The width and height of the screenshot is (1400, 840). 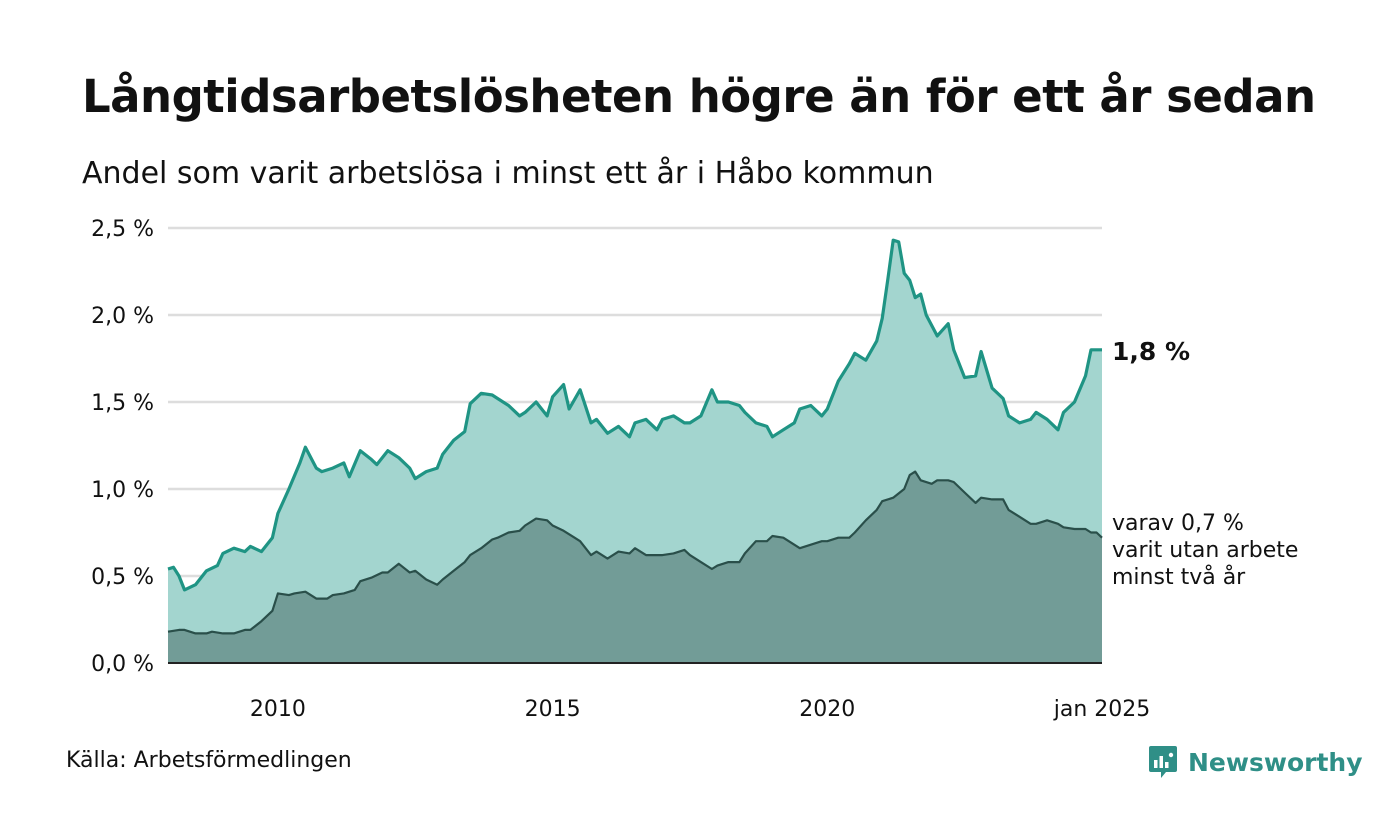 What do you see at coordinates (700, 709) in the screenshot?
I see `x-axis-ticks: 2010 2015 2020 jan 2025` at bounding box center [700, 709].